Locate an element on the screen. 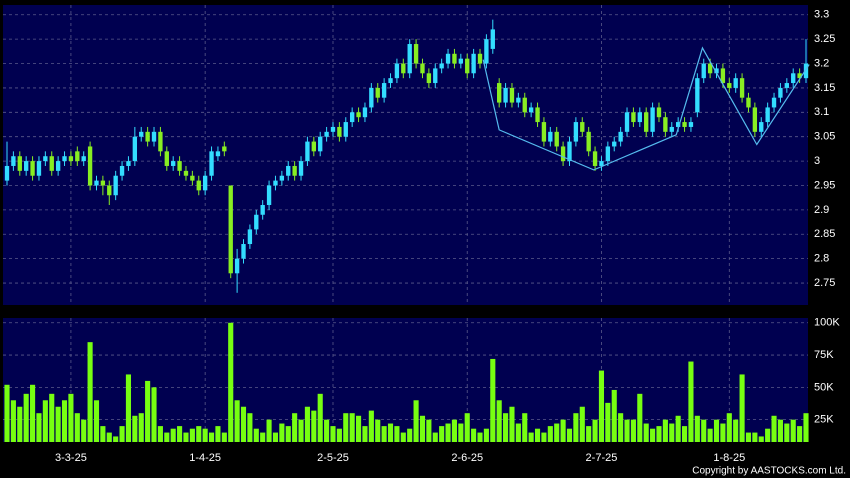 The height and width of the screenshot is (478, 850). y-tick-label: 3 is located at coordinates (817, 161).